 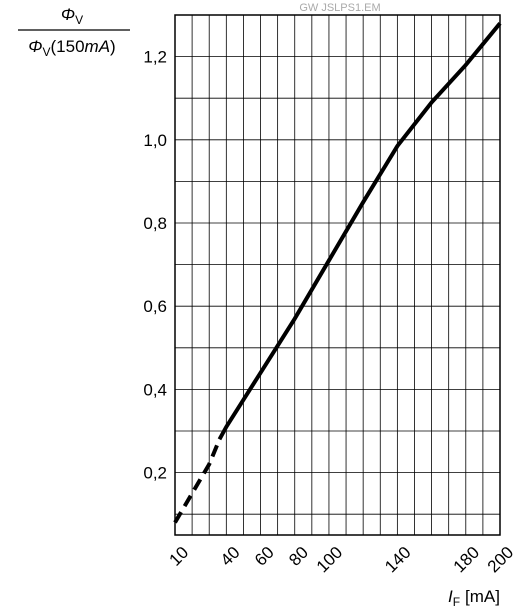 I want to click on y-tick-label: 0,2, so click(x=155, y=473).